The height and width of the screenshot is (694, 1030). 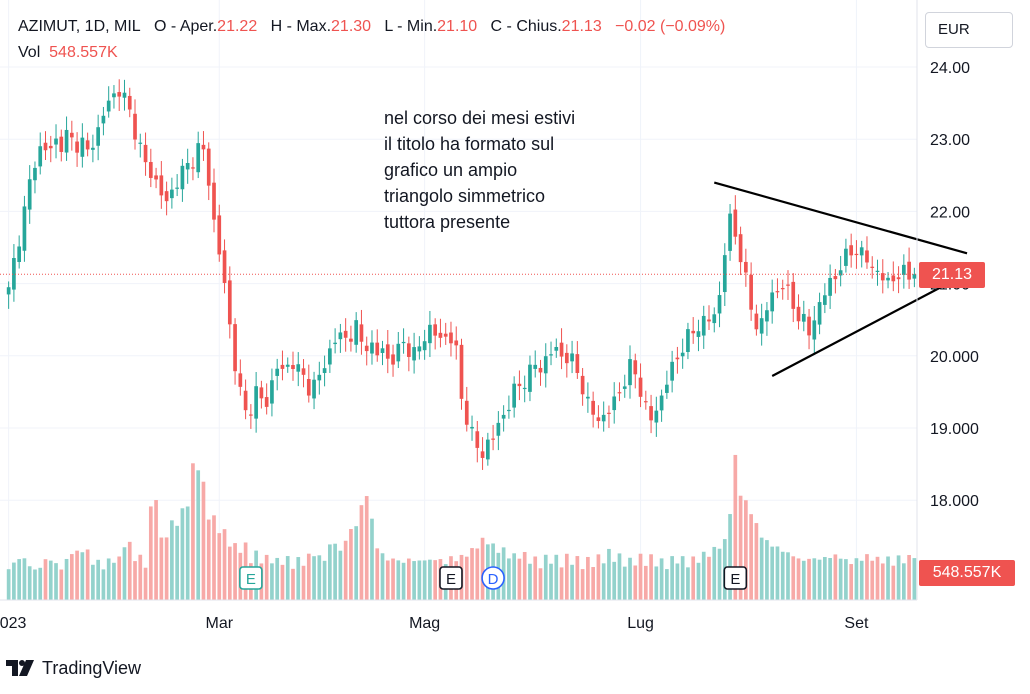 What do you see at coordinates (469, 144) in the screenshot?
I see `annotation-line: il titolo ha formato sul` at bounding box center [469, 144].